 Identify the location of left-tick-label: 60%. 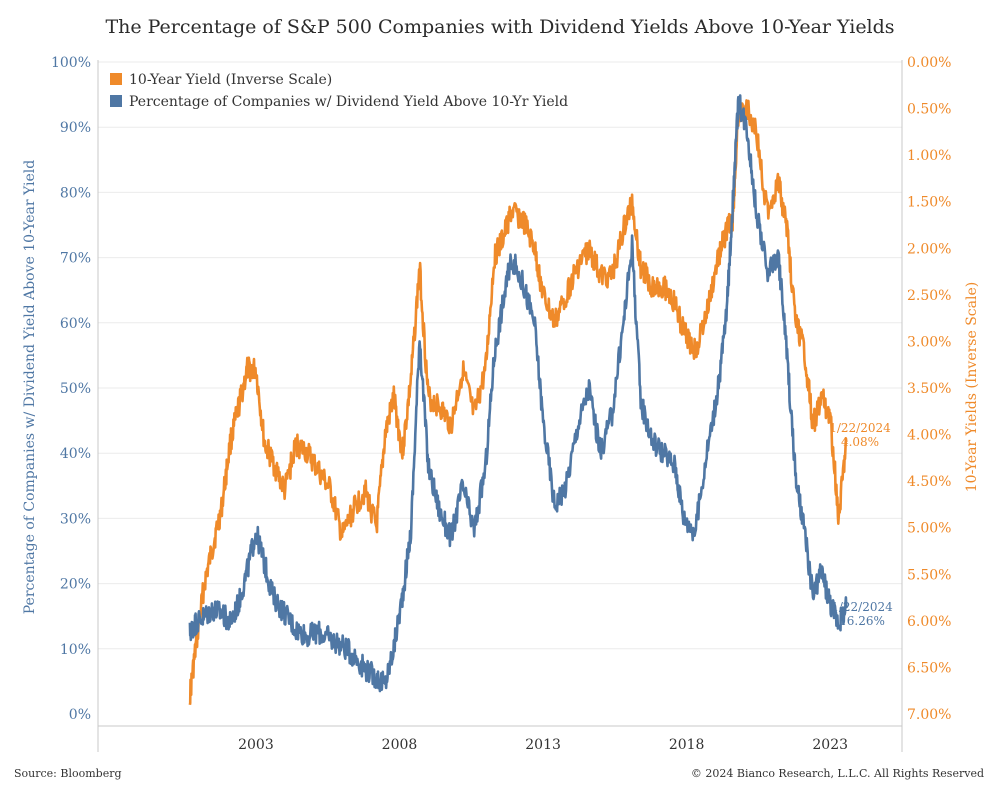
(75, 324).